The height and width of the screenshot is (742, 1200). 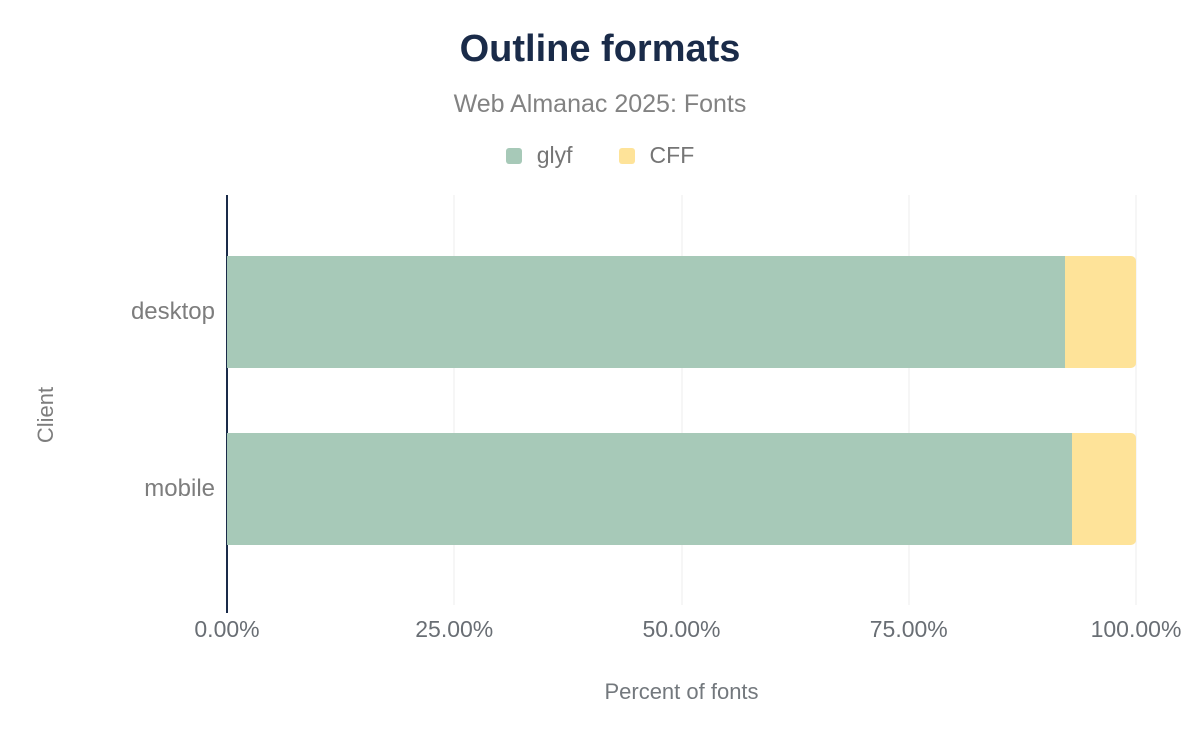 What do you see at coordinates (454, 629) in the screenshot?
I see `x-tick-label-25: 25.00%` at bounding box center [454, 629].